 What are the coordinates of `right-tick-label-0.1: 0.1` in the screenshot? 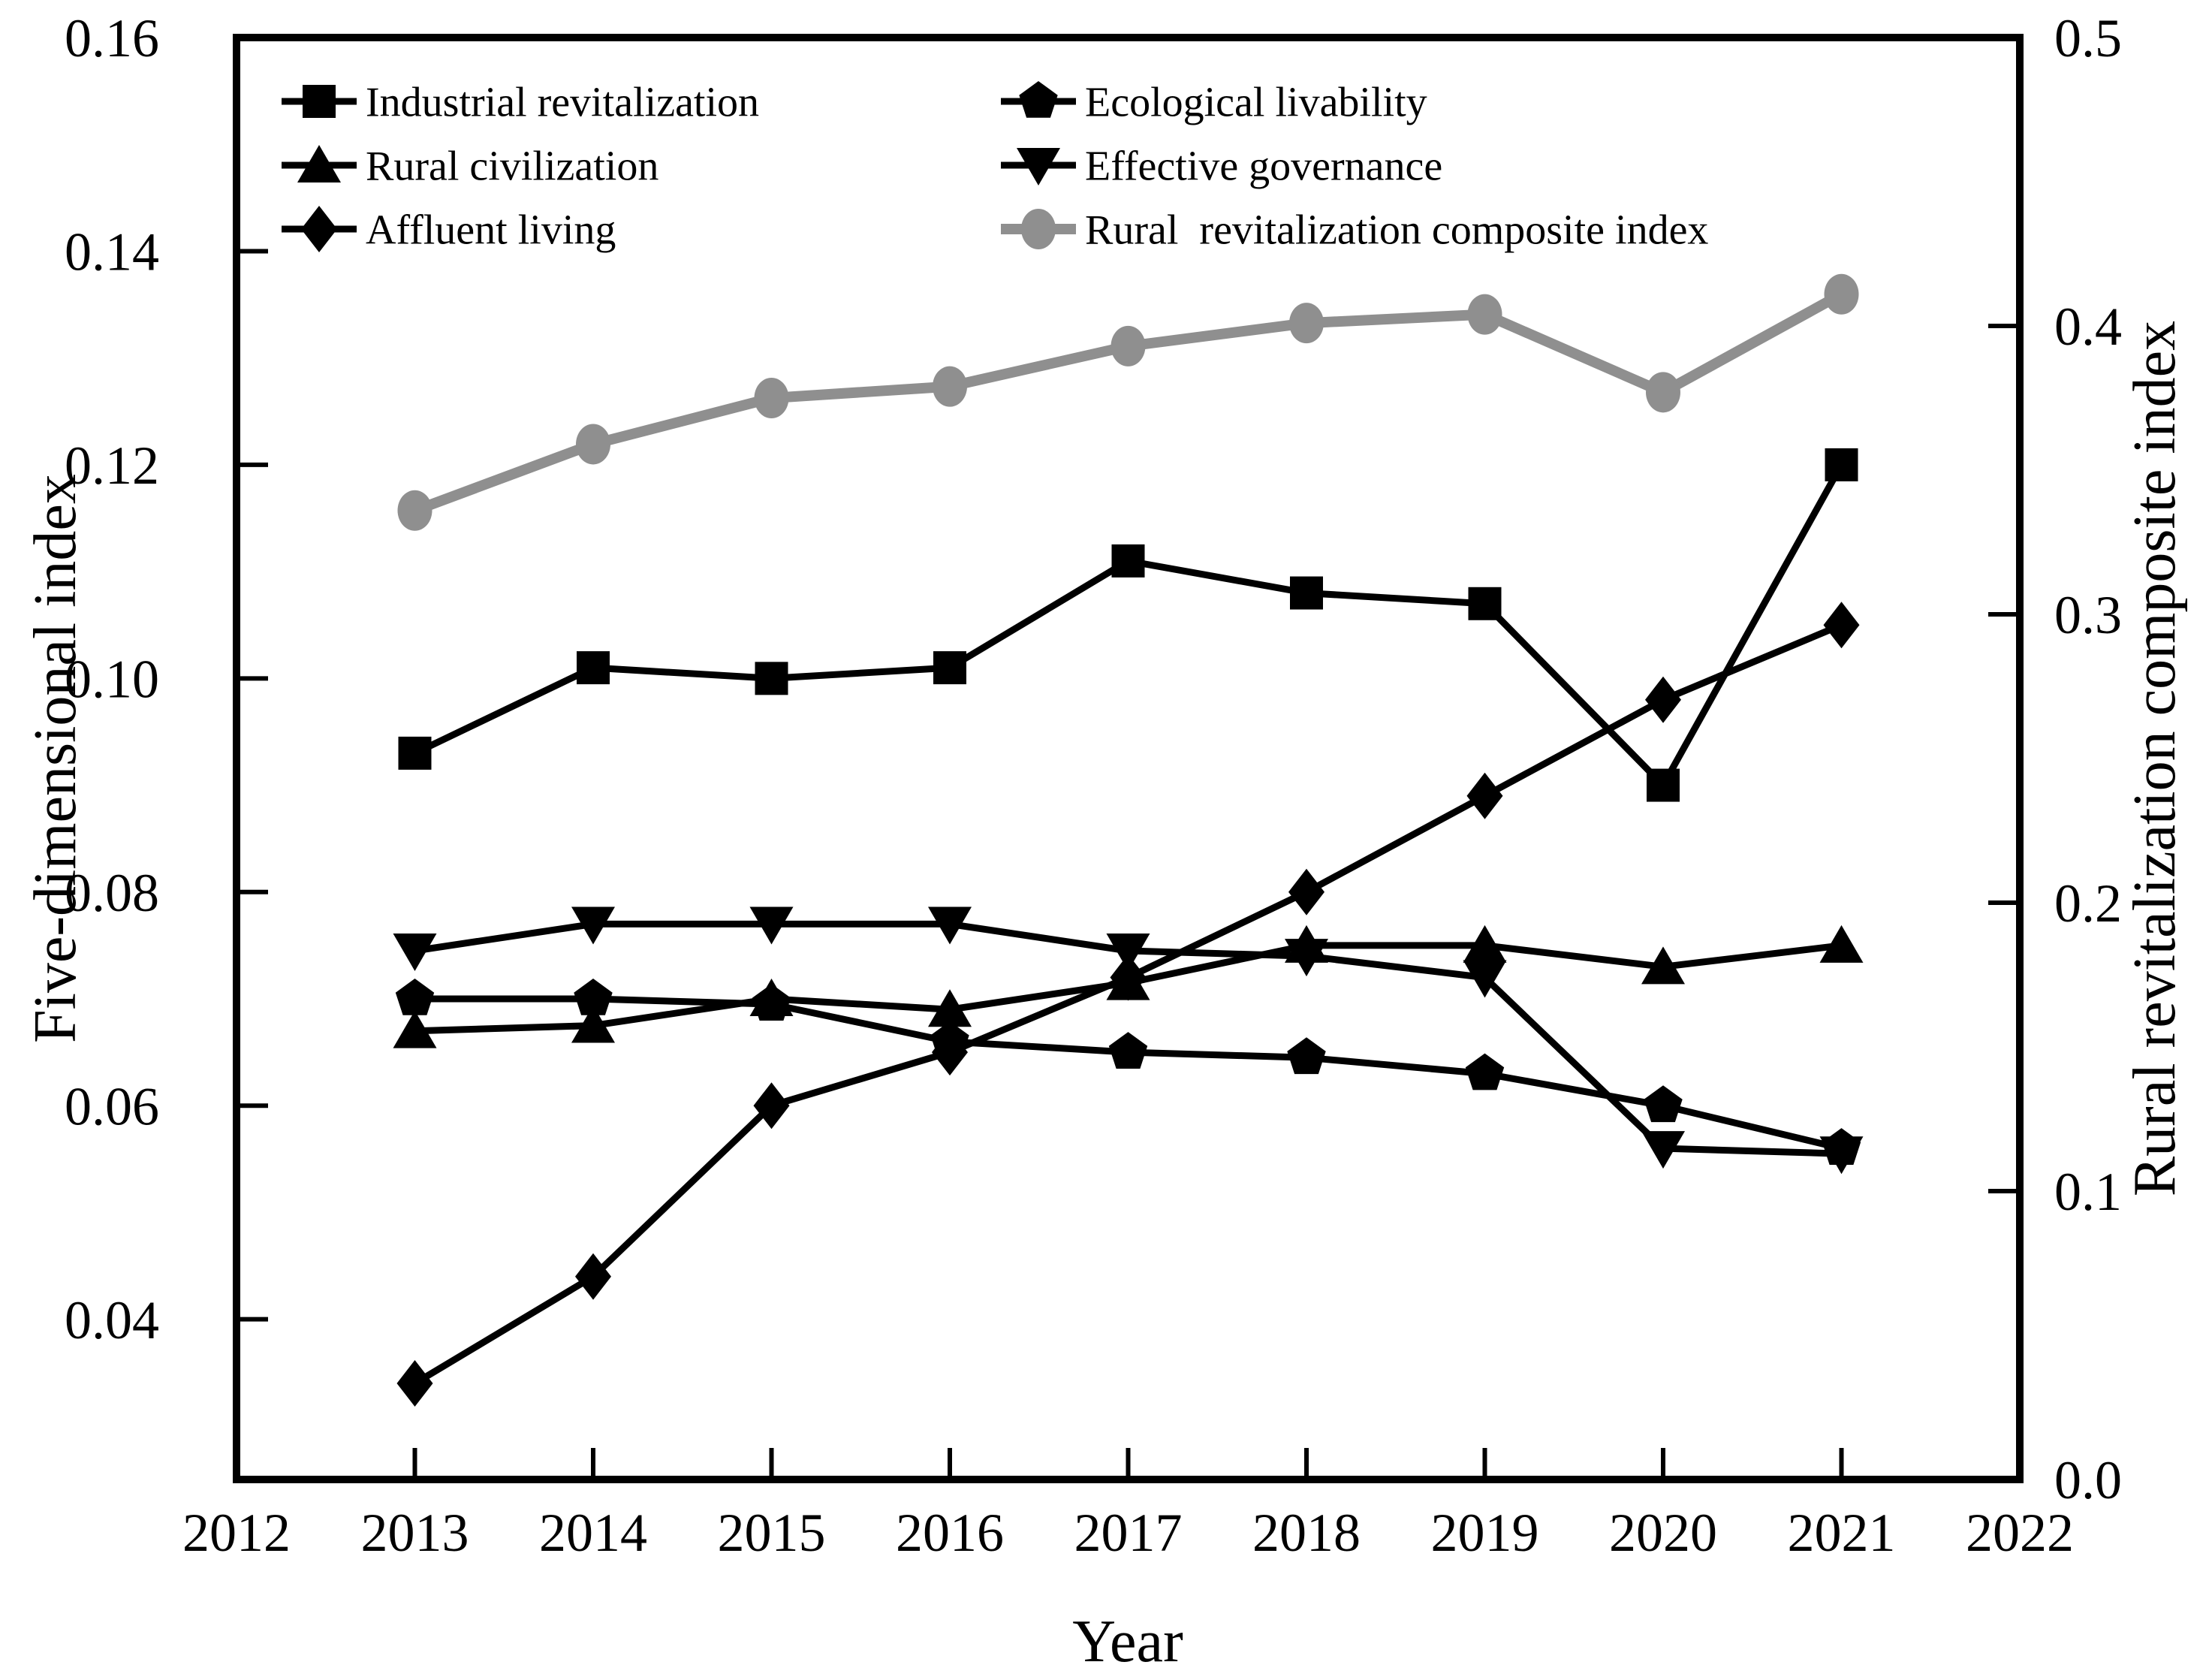 It's located at (2088, 1192).